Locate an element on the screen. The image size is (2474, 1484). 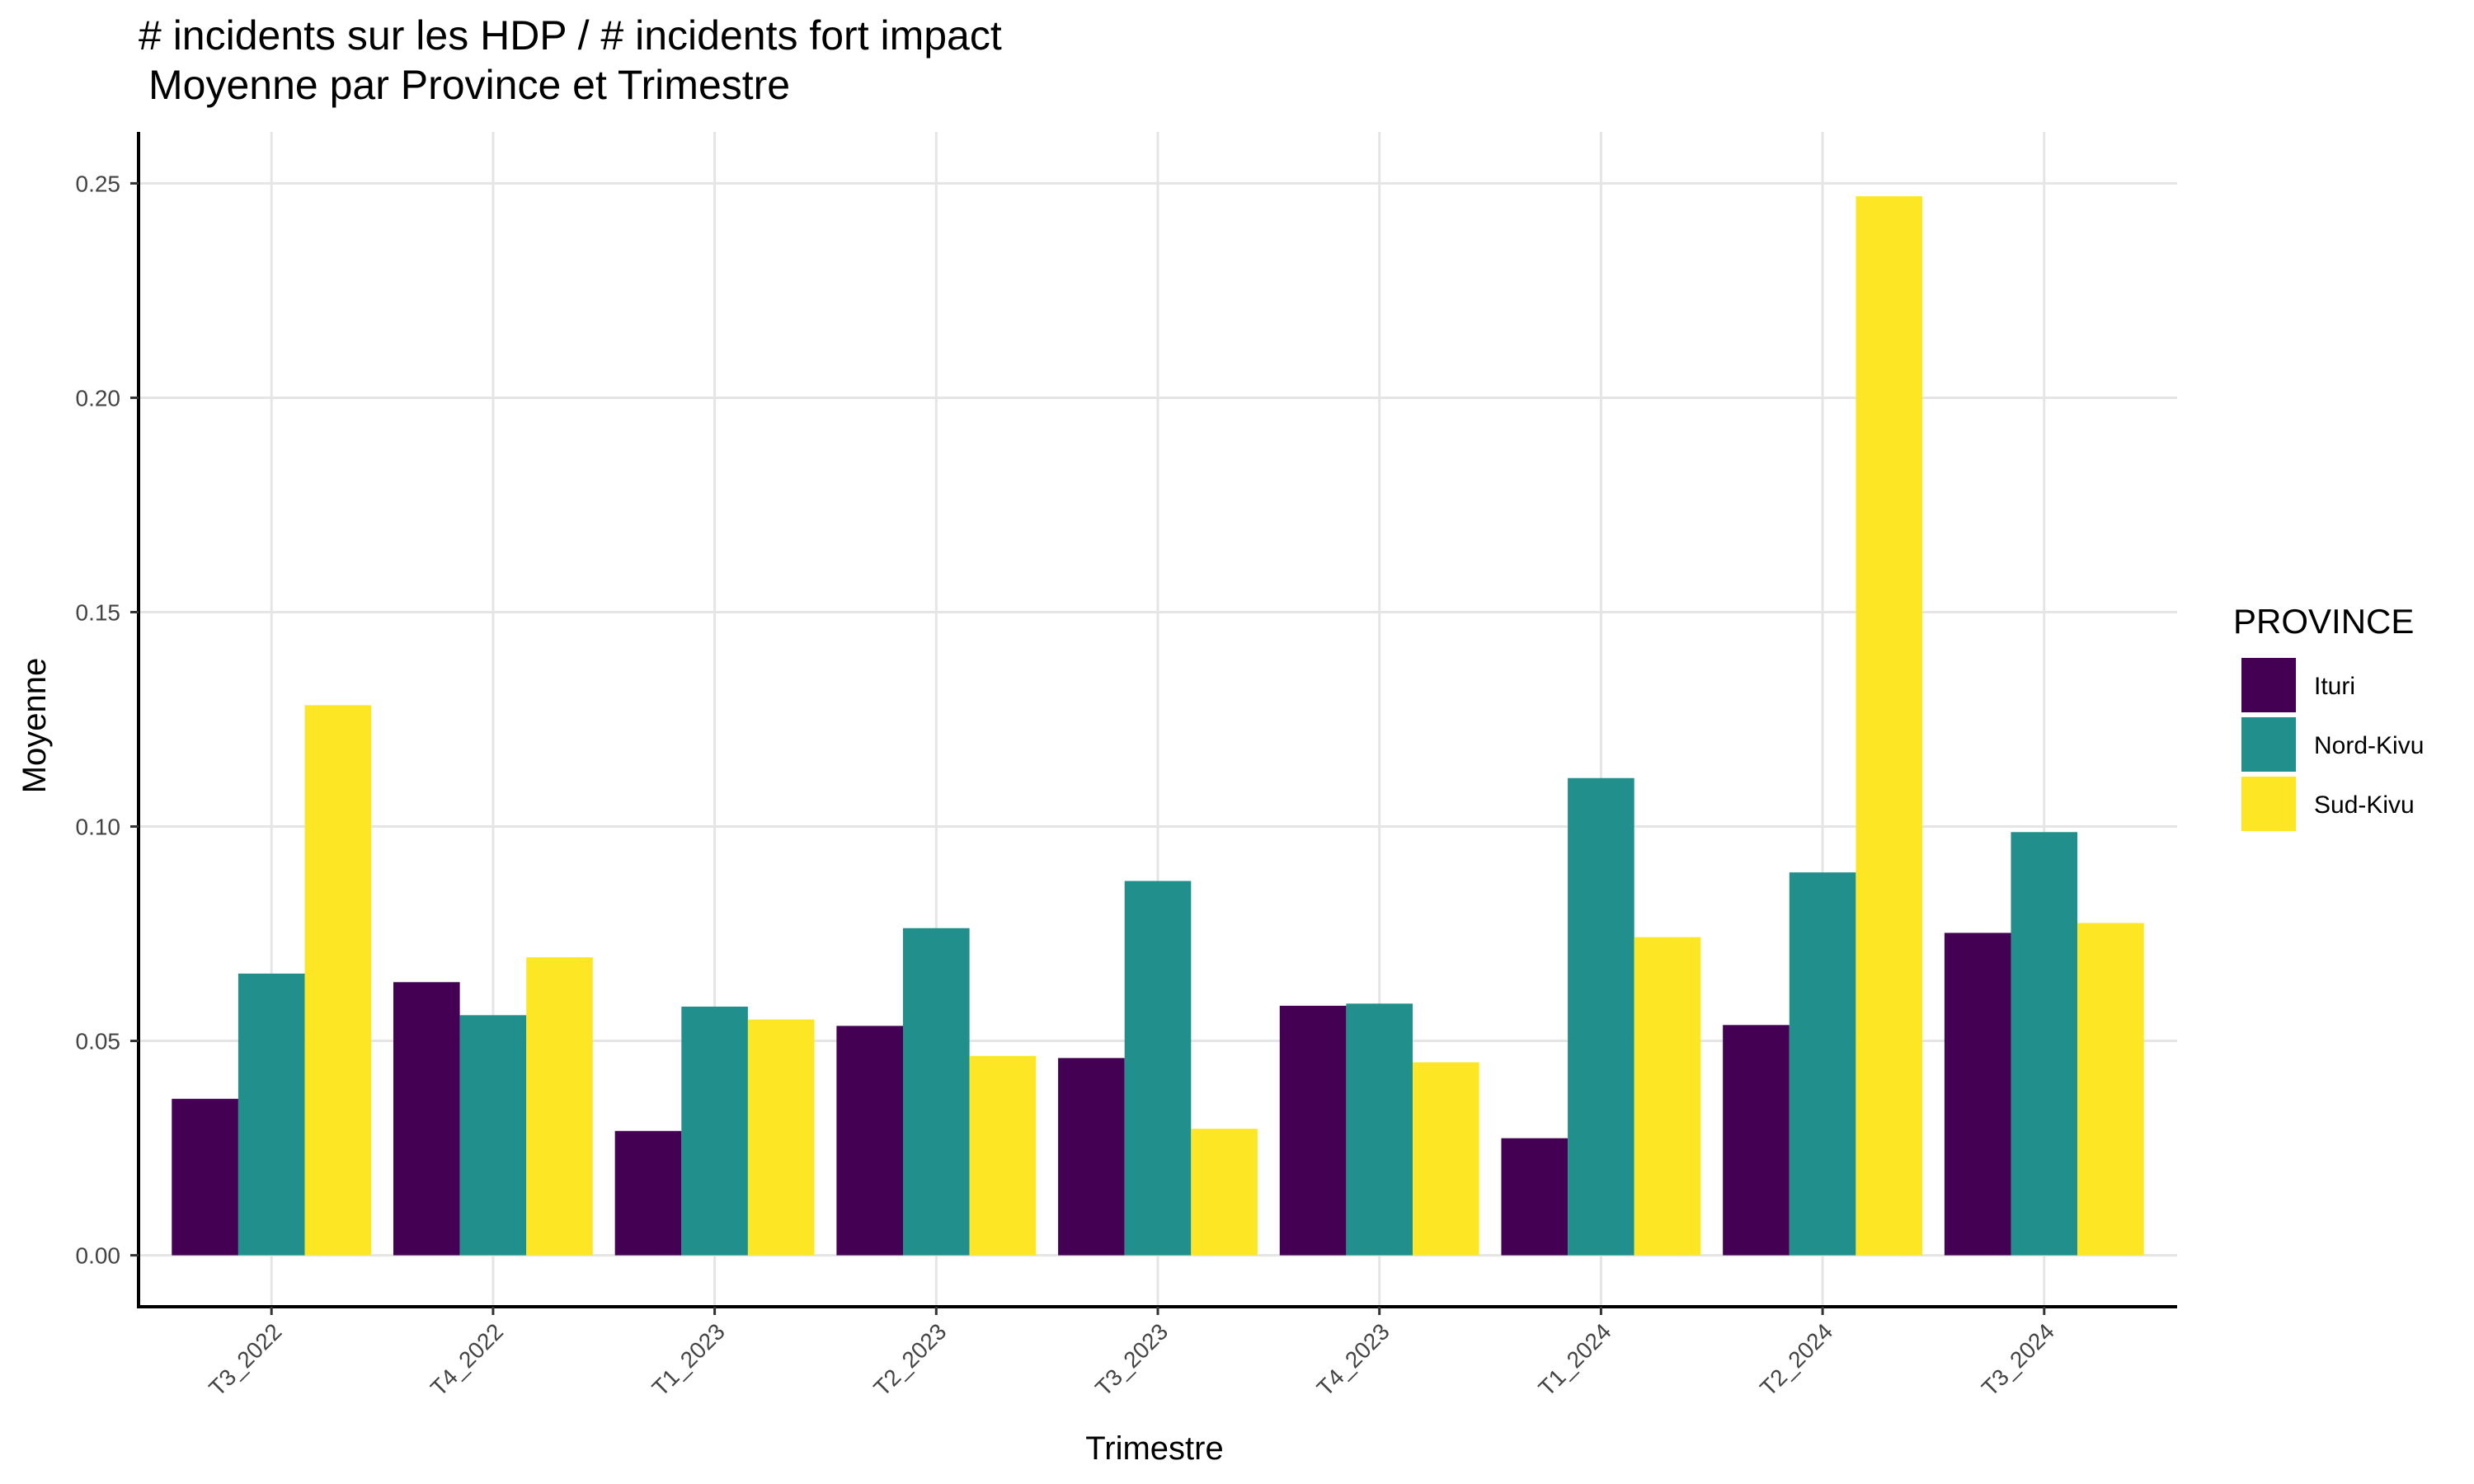
x-tick-label-8: T3_2024 is located at coordinates (2018, 1359).